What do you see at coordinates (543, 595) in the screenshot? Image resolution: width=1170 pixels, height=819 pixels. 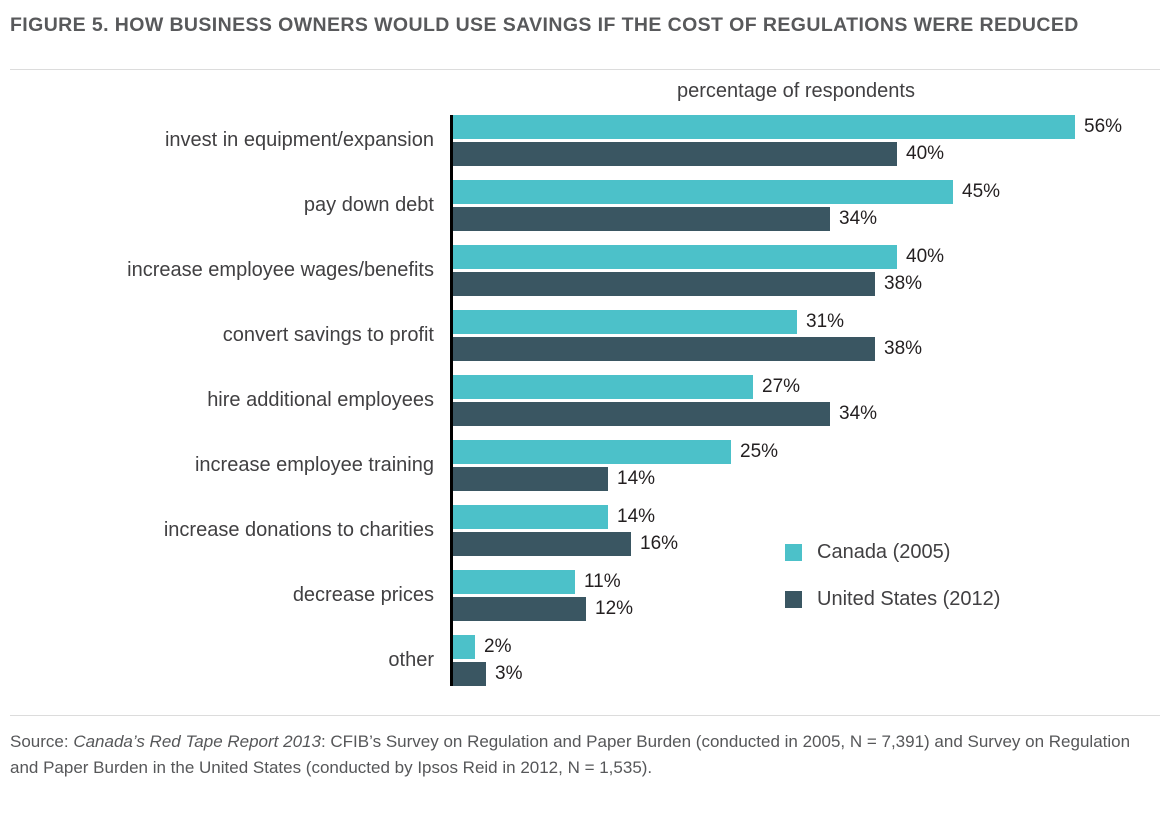 I see `bar-group: 11% 12%` at bounding box center [543, 595].